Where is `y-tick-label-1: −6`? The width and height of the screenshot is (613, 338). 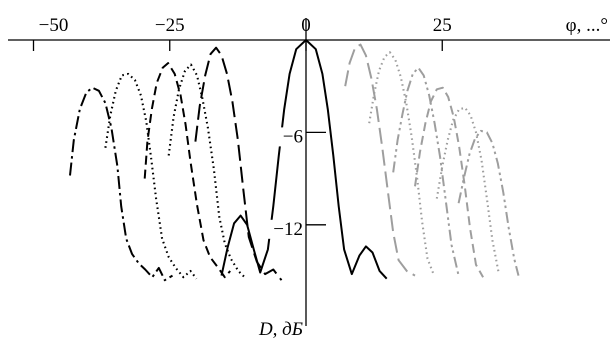 y-tick-label-1: −6 is located at coordinates (293, 136).